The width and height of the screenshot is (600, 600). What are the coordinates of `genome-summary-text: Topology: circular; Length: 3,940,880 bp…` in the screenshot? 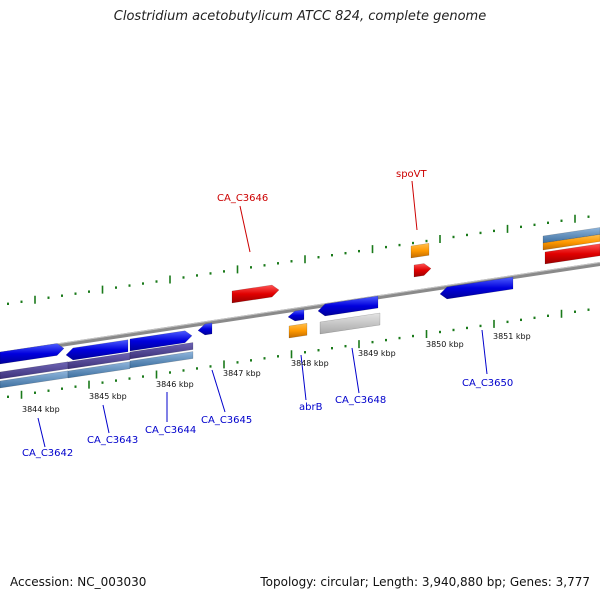 It's located at (425, 582).